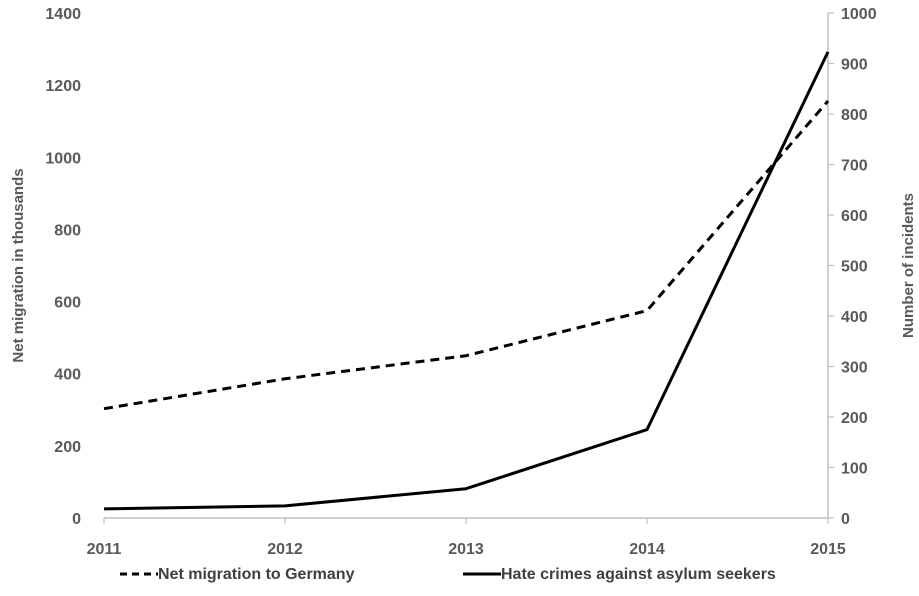  What do you see at coordinates (18, 265) in the screenshot?
I see `y-axis-left-title: Net migration in thousands` at bounding box center [18, 265].